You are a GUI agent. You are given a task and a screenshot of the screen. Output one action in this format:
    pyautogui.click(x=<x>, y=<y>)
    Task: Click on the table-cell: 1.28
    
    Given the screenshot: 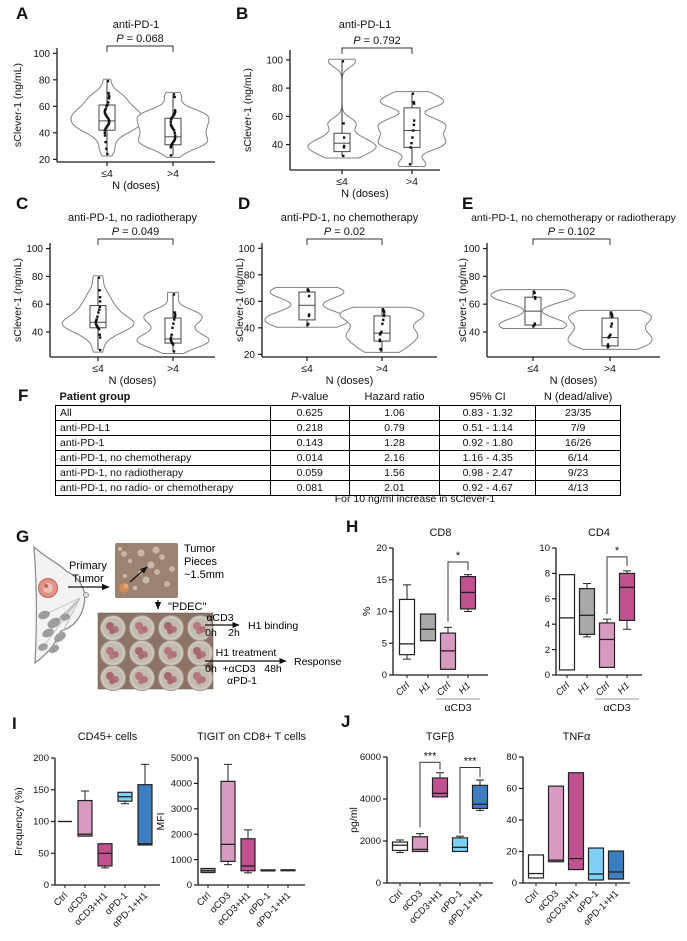 What is the action you would take?
    pyautogui.click(x=394, y=443)
    